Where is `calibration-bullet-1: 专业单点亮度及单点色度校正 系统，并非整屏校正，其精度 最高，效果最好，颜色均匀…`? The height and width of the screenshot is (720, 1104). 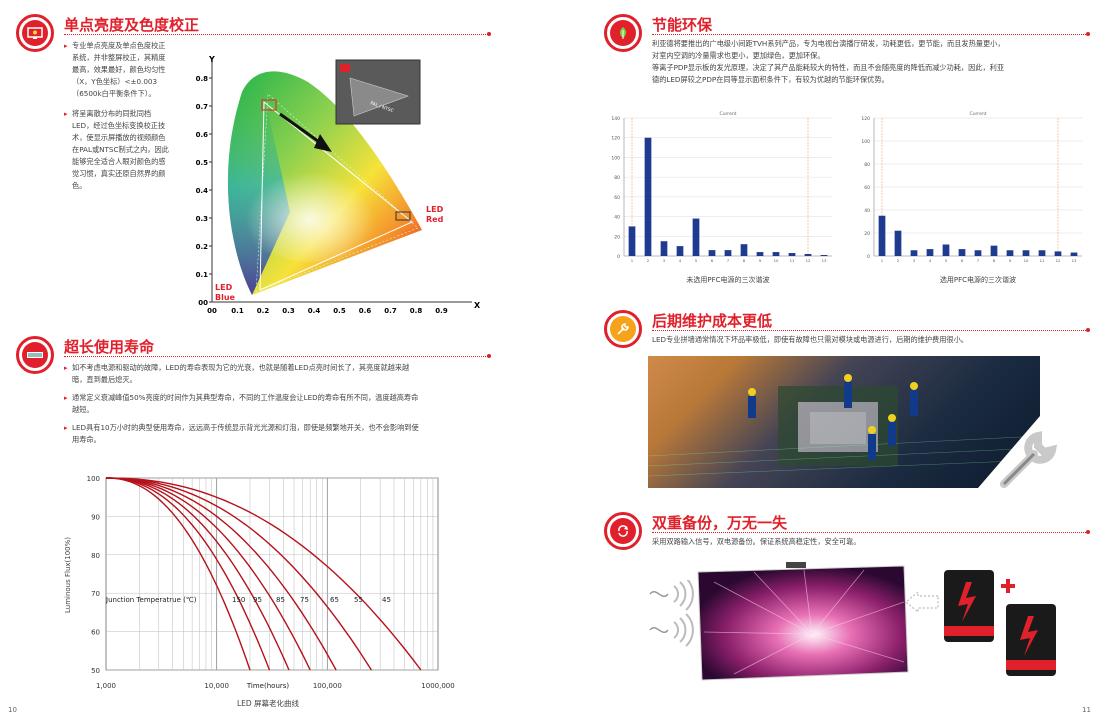 calibration-bullet-1: 专业单点亮度及单点色度校正 系统，并非整屏校正，其精度 最高，效果最好，颜色均匀… is located at coordinates (129, 70).